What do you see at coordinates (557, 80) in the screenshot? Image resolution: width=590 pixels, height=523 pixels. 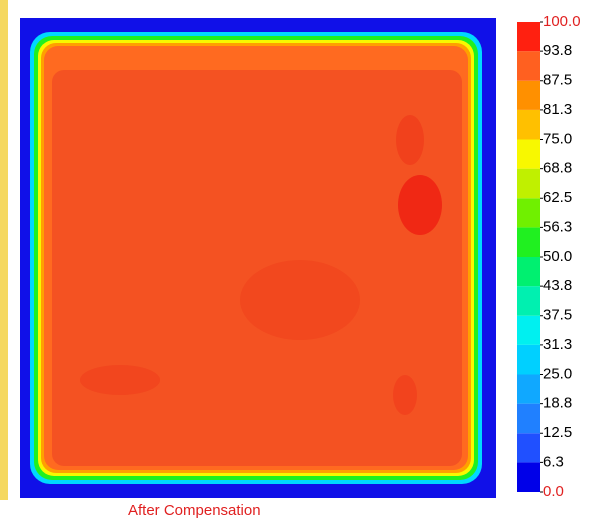 I see `colorbar-label: 87.5` at bounding box center [557, 80].